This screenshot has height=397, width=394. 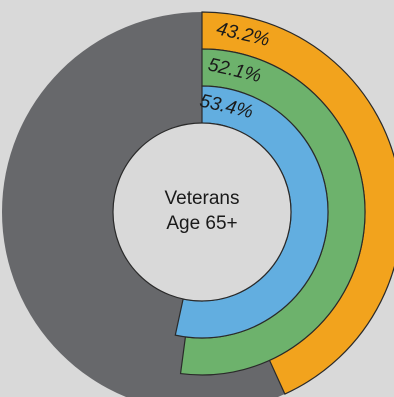 What do you see at coordinates (202, 198) in the screenshot?
I see `center-label-line1: Veterans` at bounding box center [202, 198].